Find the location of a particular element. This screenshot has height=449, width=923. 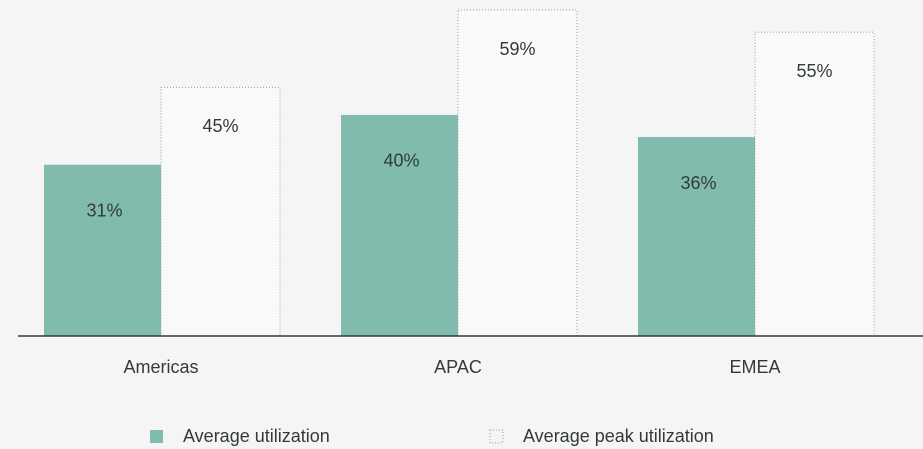

value-label: 40% is located at coordinates (401, 161).